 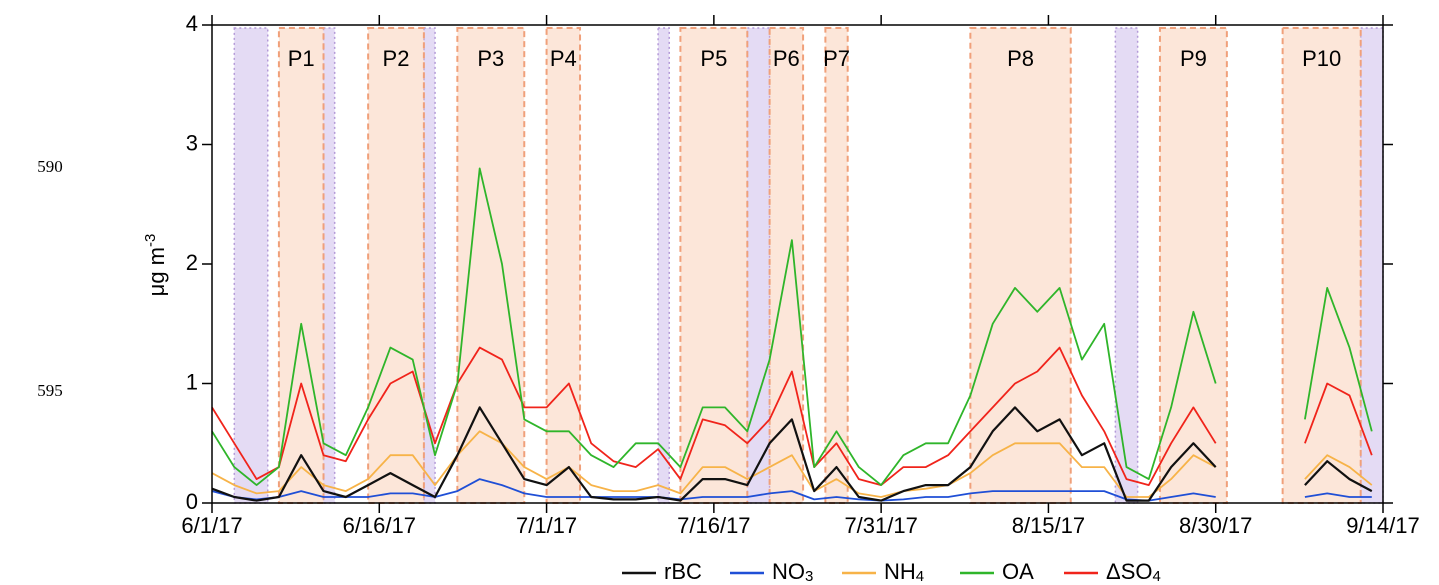 What do you see at coordinates (683, 571) in the screenshot?
I see `legend-label: rBC` at bounding box center [683, 571].